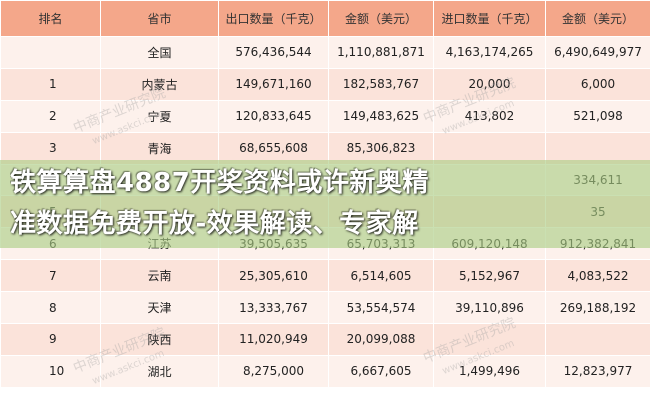  Describe the element at coordinates (159, 52) in the screenshot. I see `cell-province: 全国` at that location.